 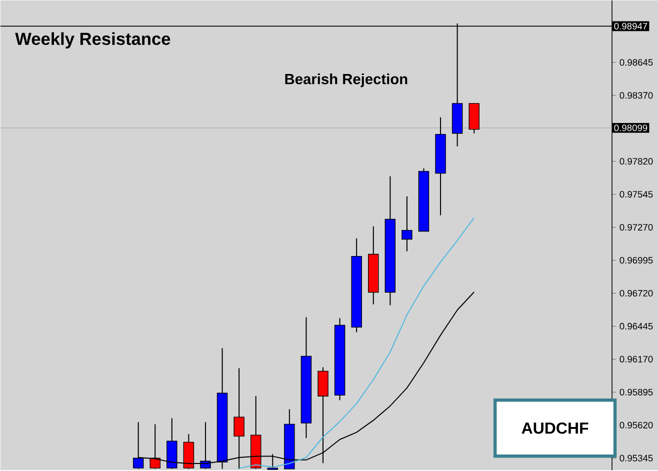 What do you see at coordinates (636, 458) in the screenshot?
I see `y-tick-label: 0.95345` at bounding box center [636, 458].